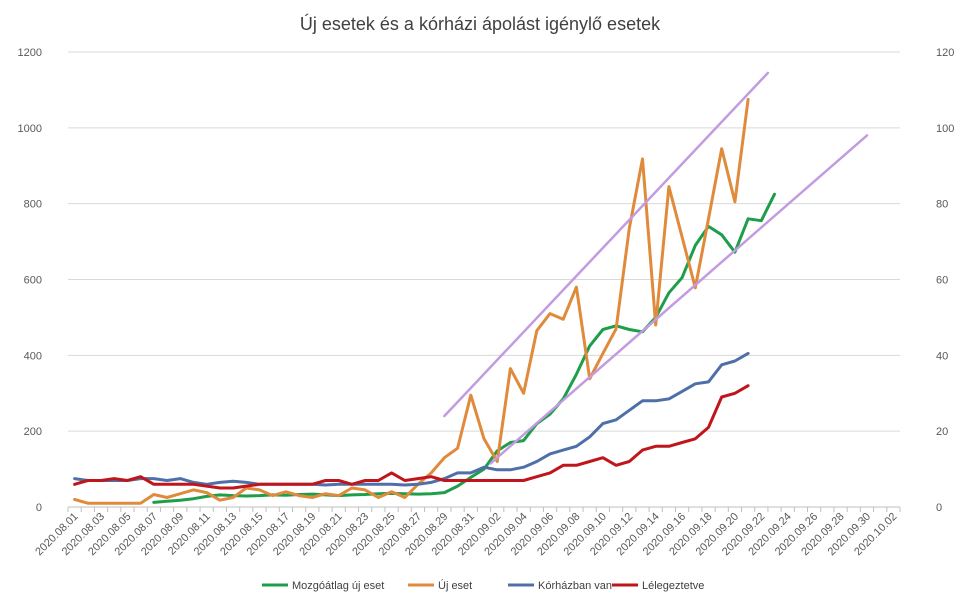  Describe the element at coordinates (945, 53) in the screenshot. I see `y-right-tick-label: 120` at that location.